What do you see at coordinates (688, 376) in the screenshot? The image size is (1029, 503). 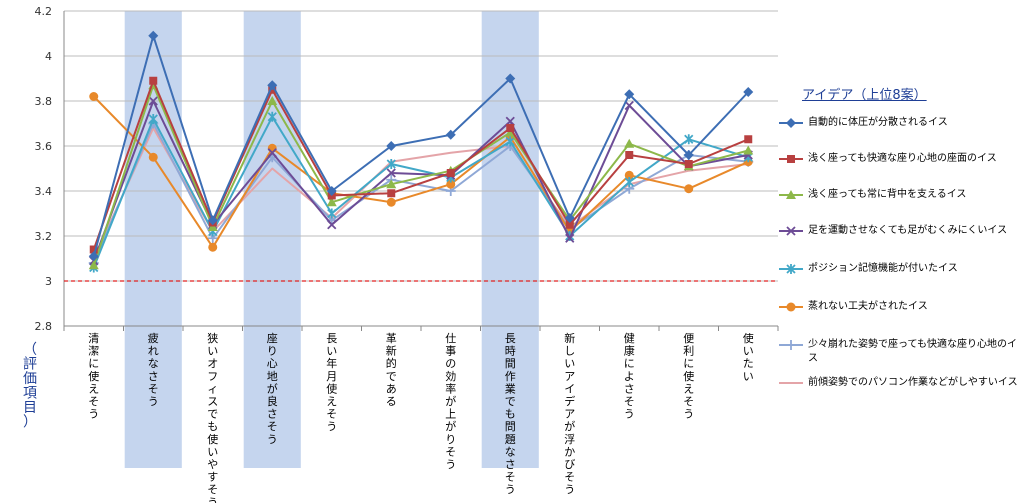 I see `x-tick-label: 便利に使えそう` at bounding box center [688, 376].